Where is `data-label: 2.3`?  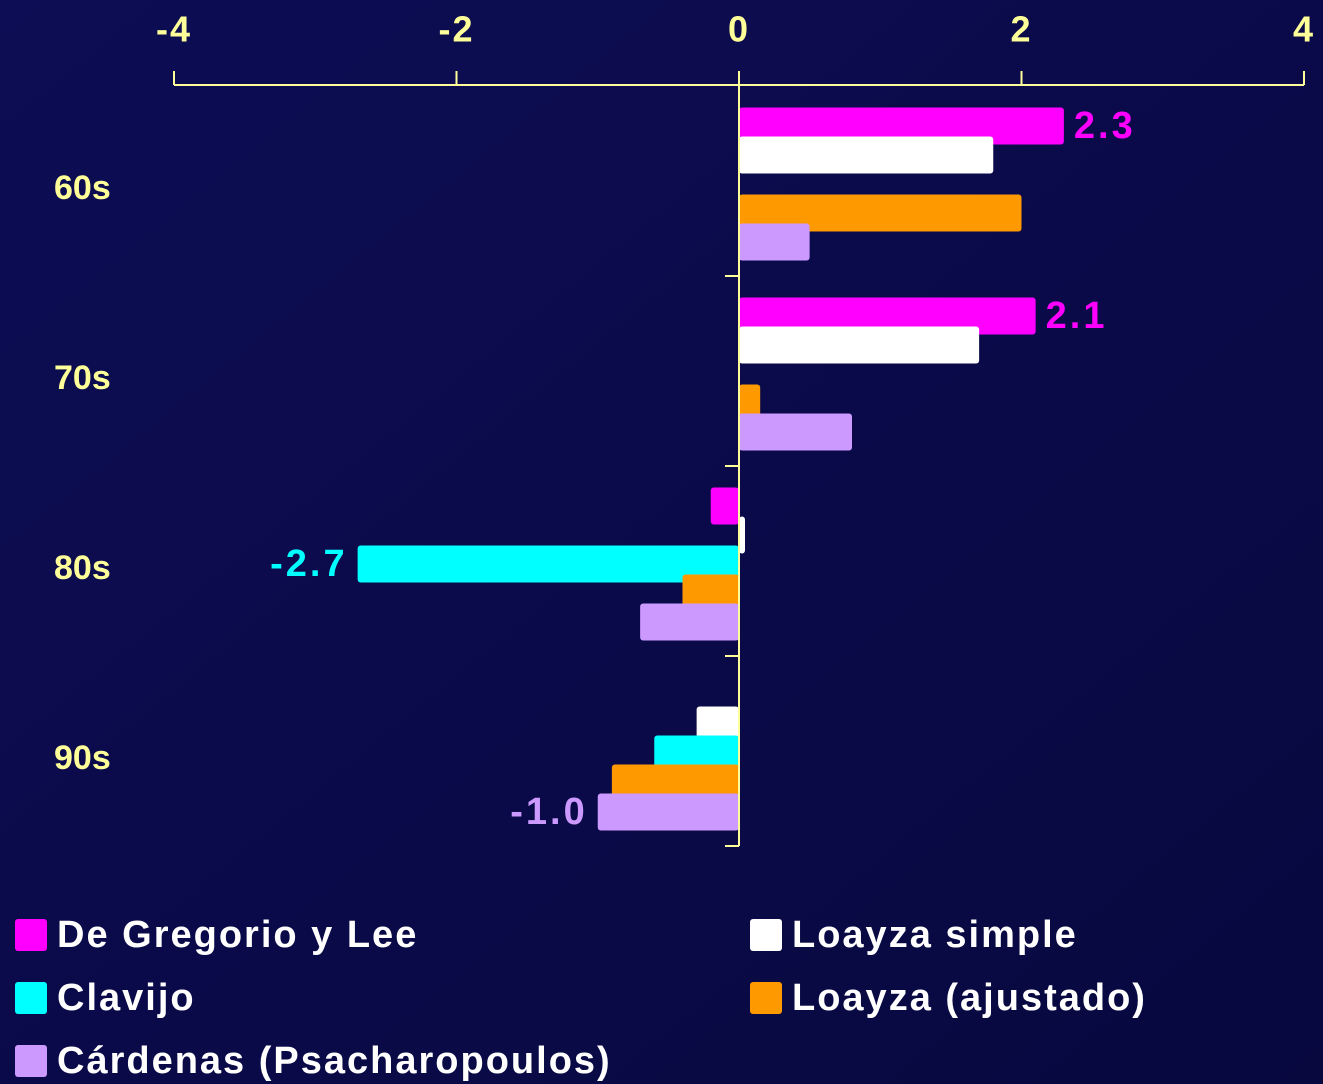 data-label: 2.3 is located at coordinates (1105, 126).